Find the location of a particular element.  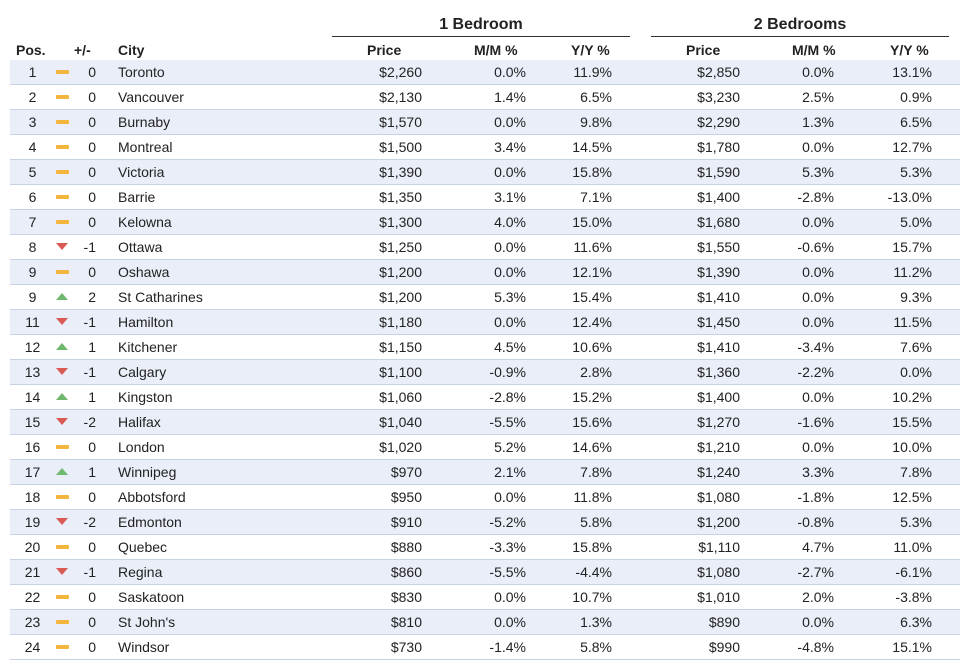

mm-1br-cell: 1.4% is located at coordinates (510, 97).